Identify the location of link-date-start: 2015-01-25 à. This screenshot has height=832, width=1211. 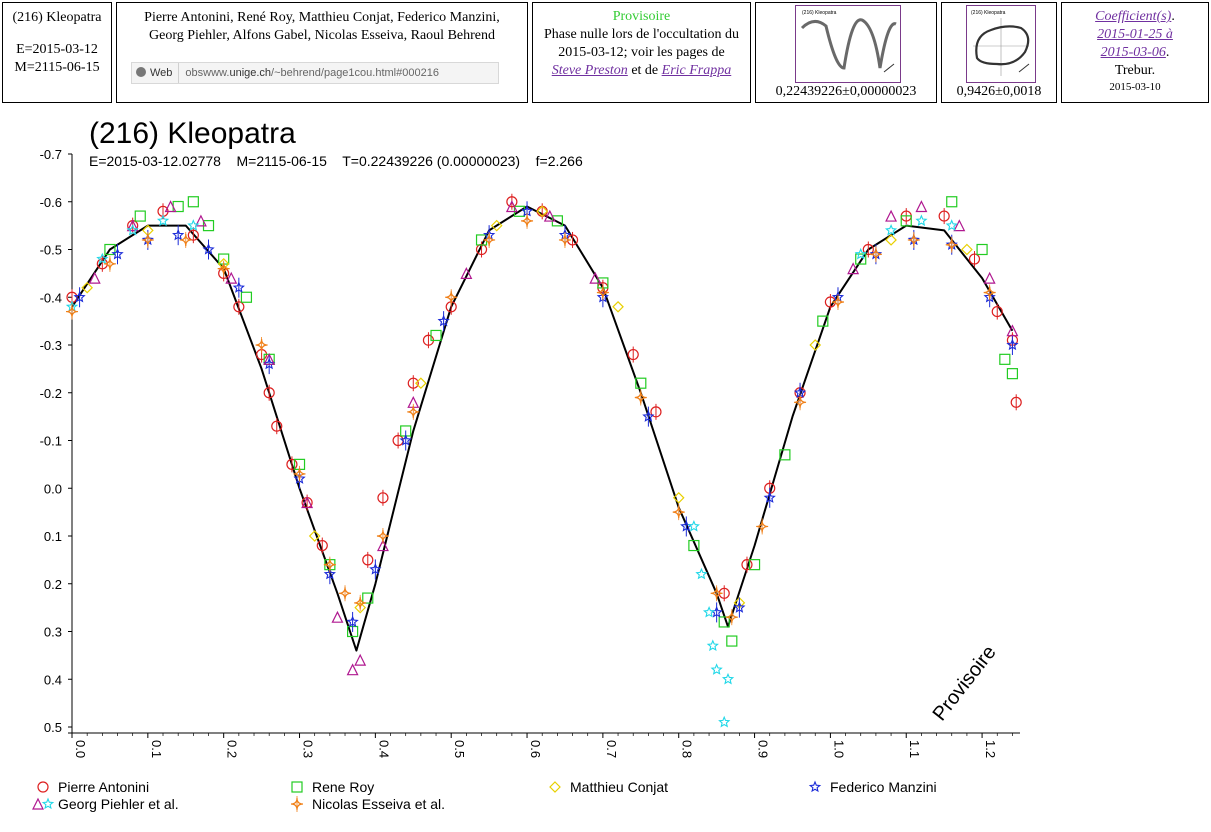
(1135, 34).